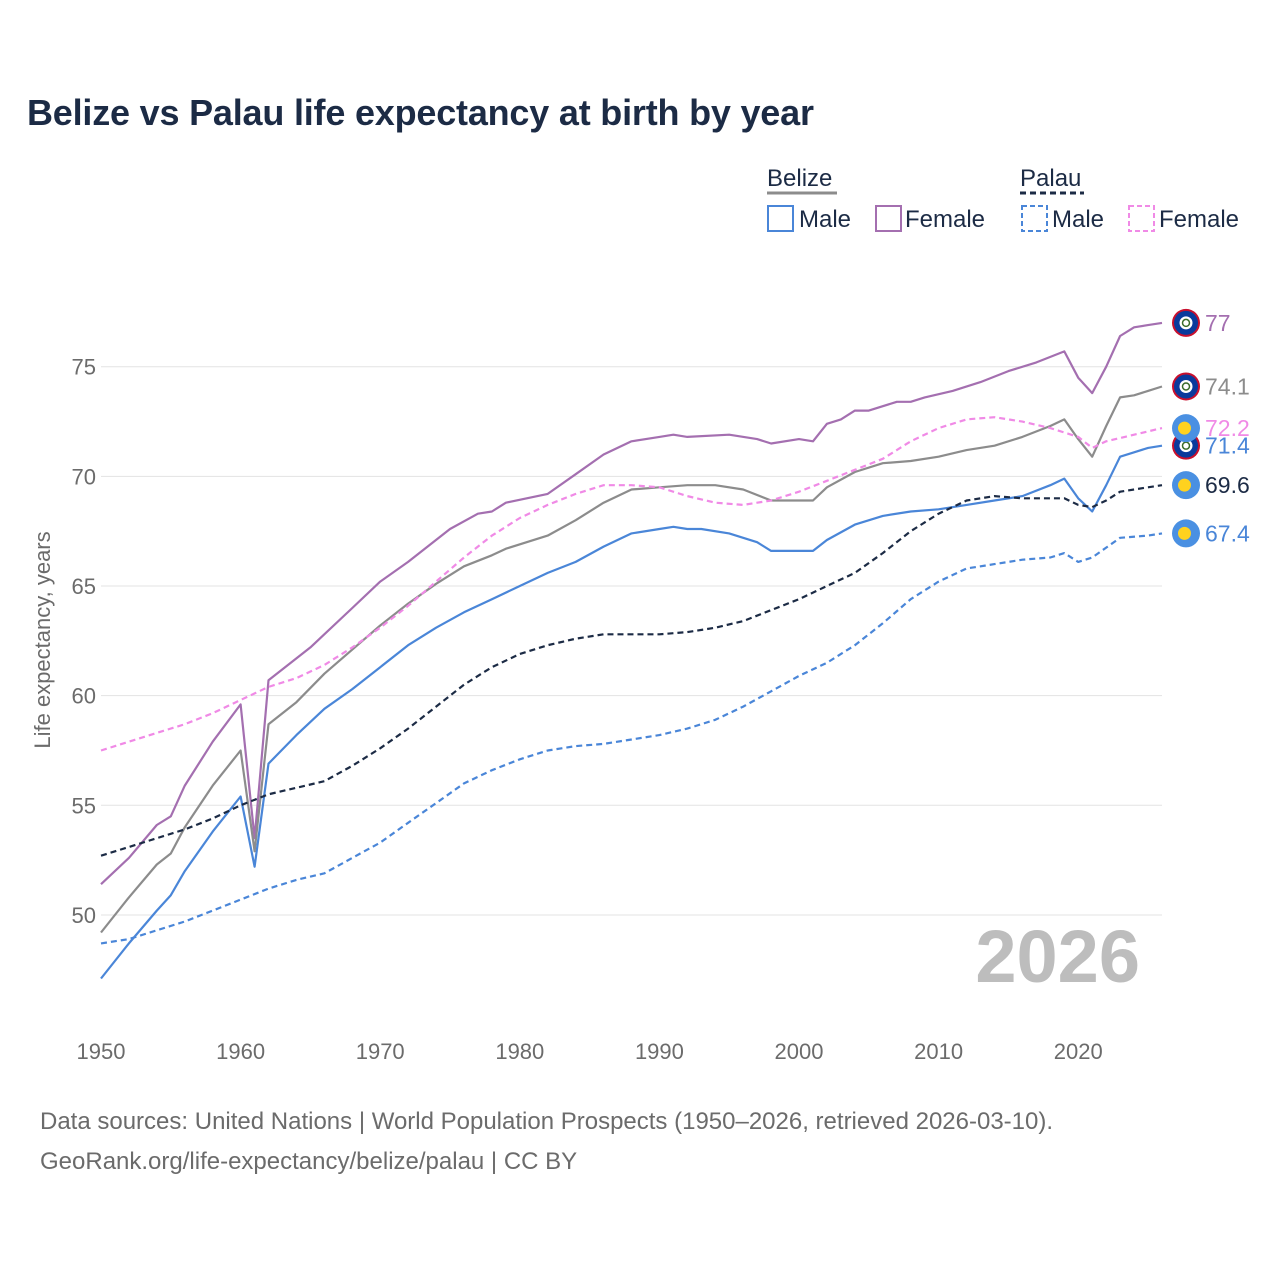 The height and width of the screenshot is (1280, 1280). Describe the element at coordinates (945, 219) in the screenshot. I see `legend-belize-female-label: Female` at that location.